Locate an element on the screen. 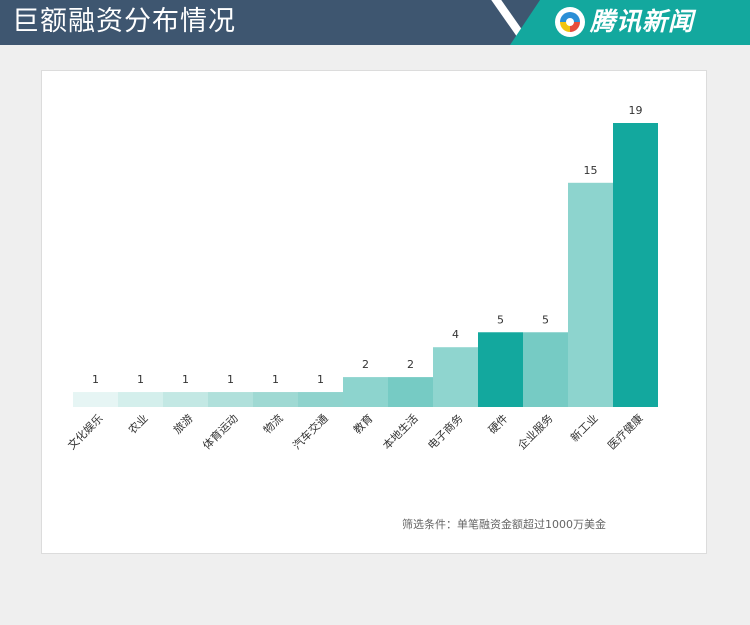  x-tick-label: 文化娱乐 is located at coordinates (85, 431).